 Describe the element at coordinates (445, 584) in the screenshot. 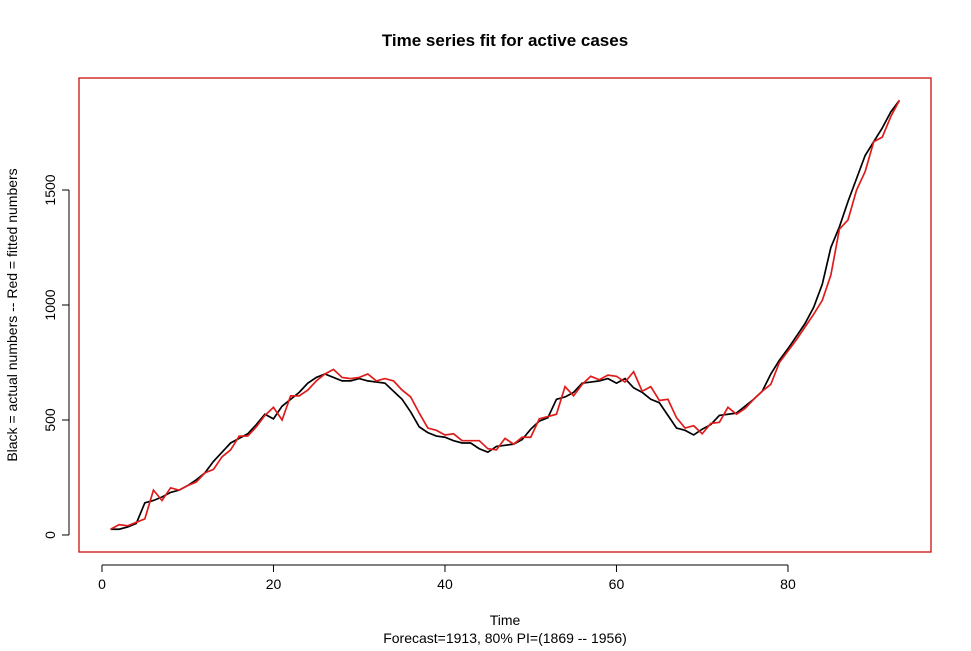

I see `x-tick-label: 40` at that location.